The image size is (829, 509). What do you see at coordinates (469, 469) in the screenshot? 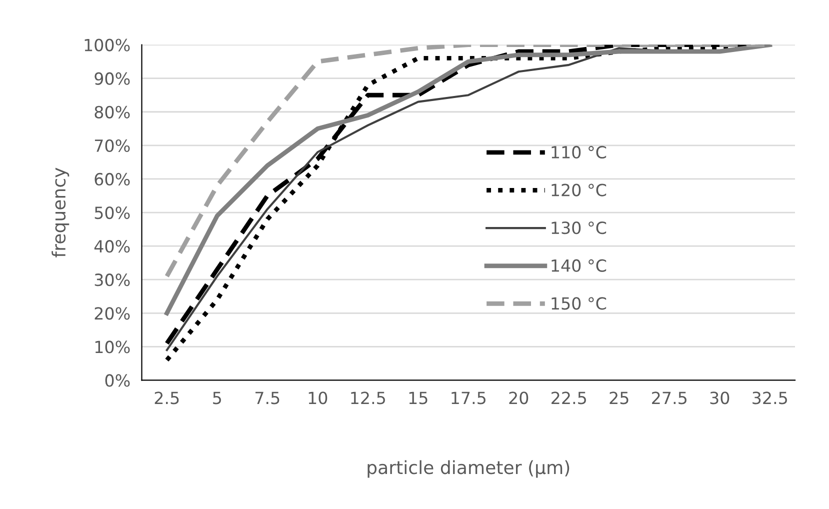
I see `x-axis-title: particle diameter (µm)` at bounding box center [469, 469].